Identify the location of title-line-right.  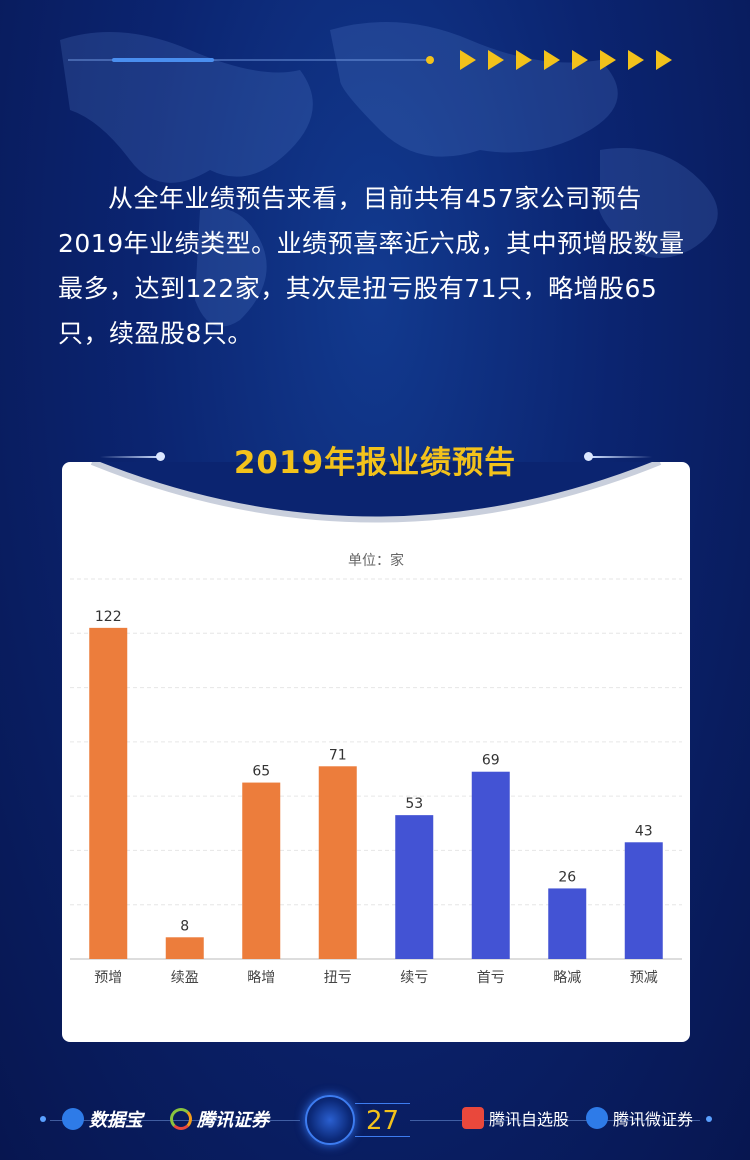
(622, 457).